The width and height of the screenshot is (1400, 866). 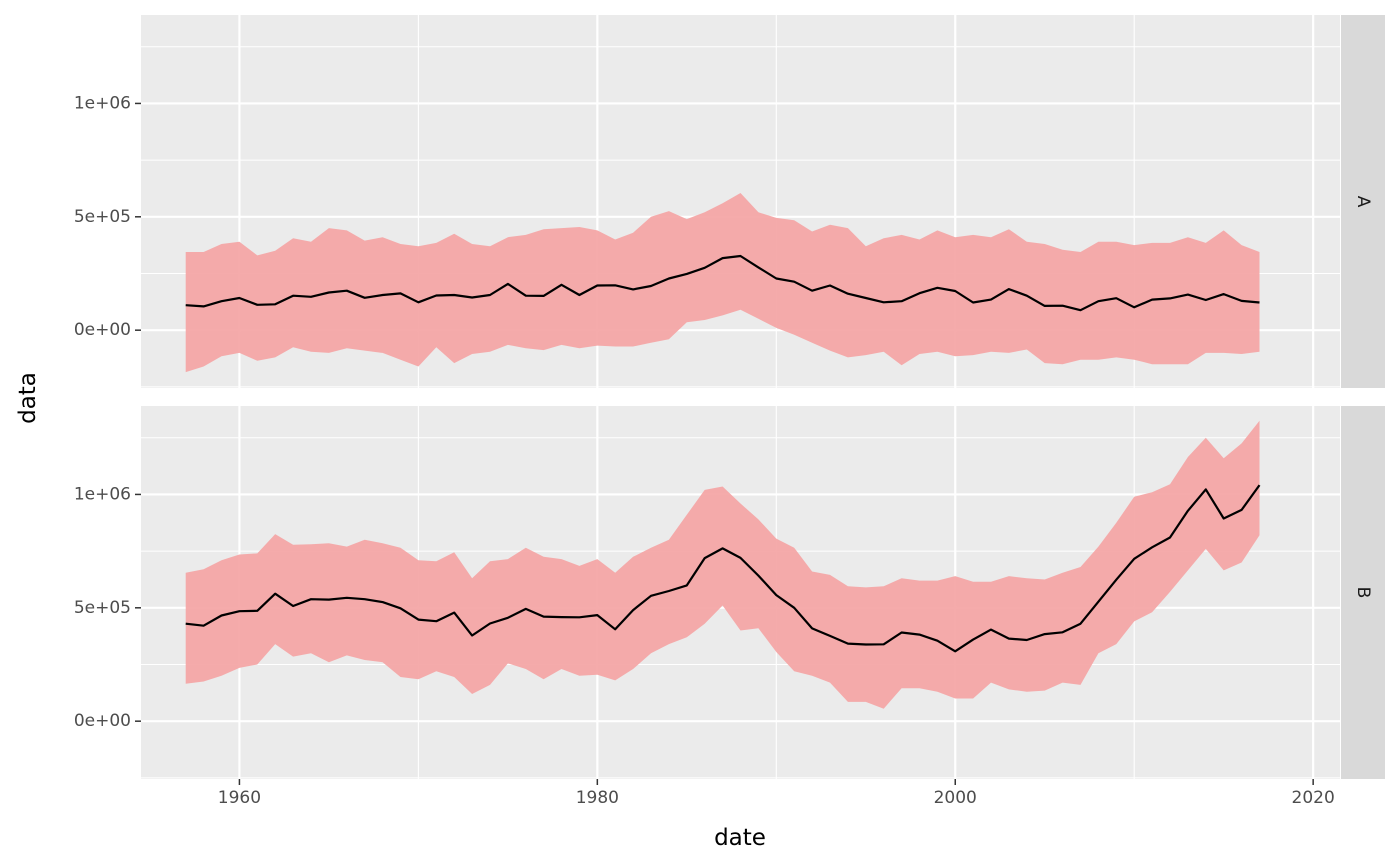 I want to click on facet-strip-label: A, so click(x=1363, y=202).